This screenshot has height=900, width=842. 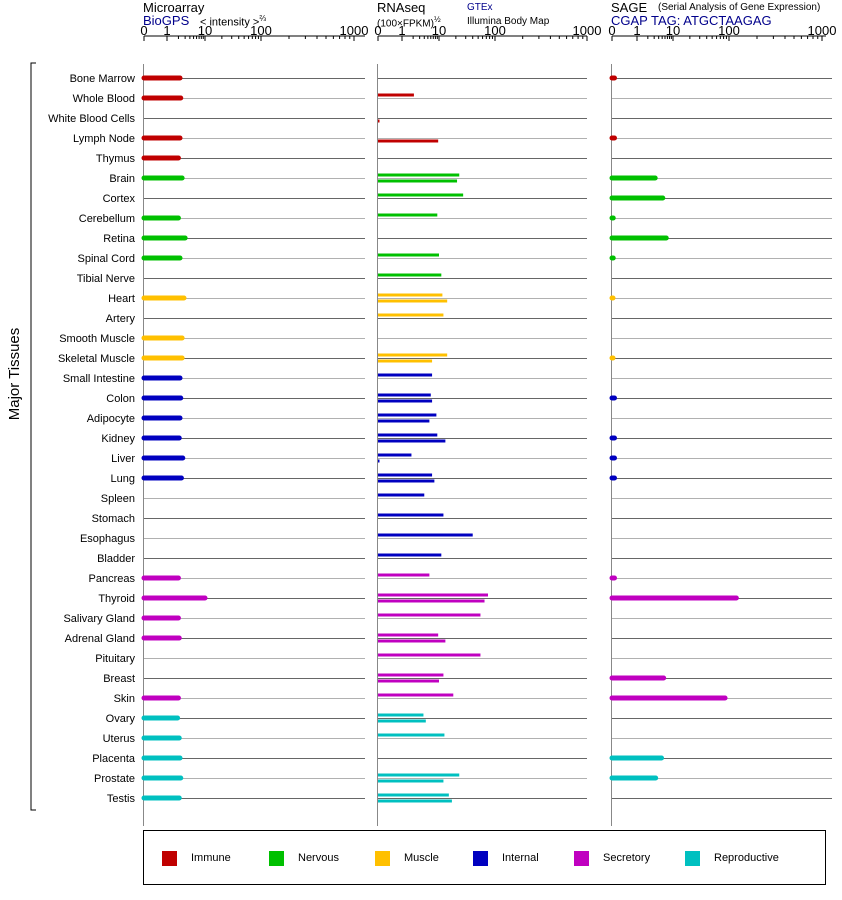 What do you see at coordinates (122, 179) in the screenshot?
I see `tissue-label: Brain` at bounding box center [122, 179].